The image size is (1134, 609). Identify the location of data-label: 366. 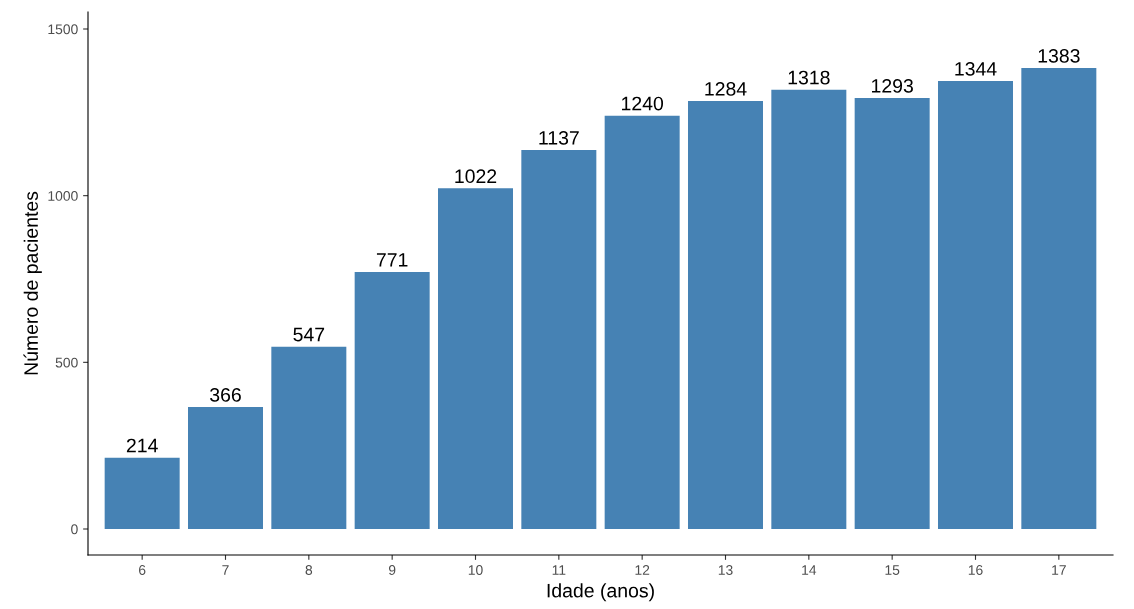
(225, 395).